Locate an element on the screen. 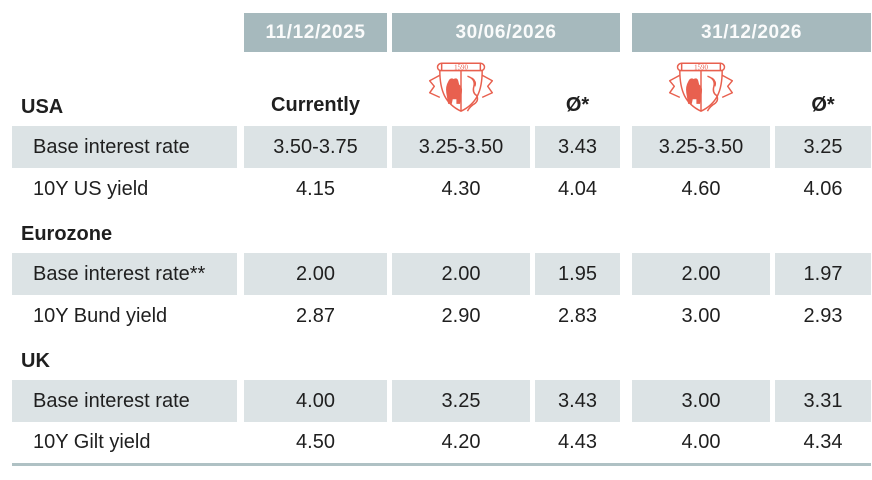 The width and height of the screenshot is (872, 480). row-label-usa-base-rate: Base interest rate is located at coordinates (124, 147).